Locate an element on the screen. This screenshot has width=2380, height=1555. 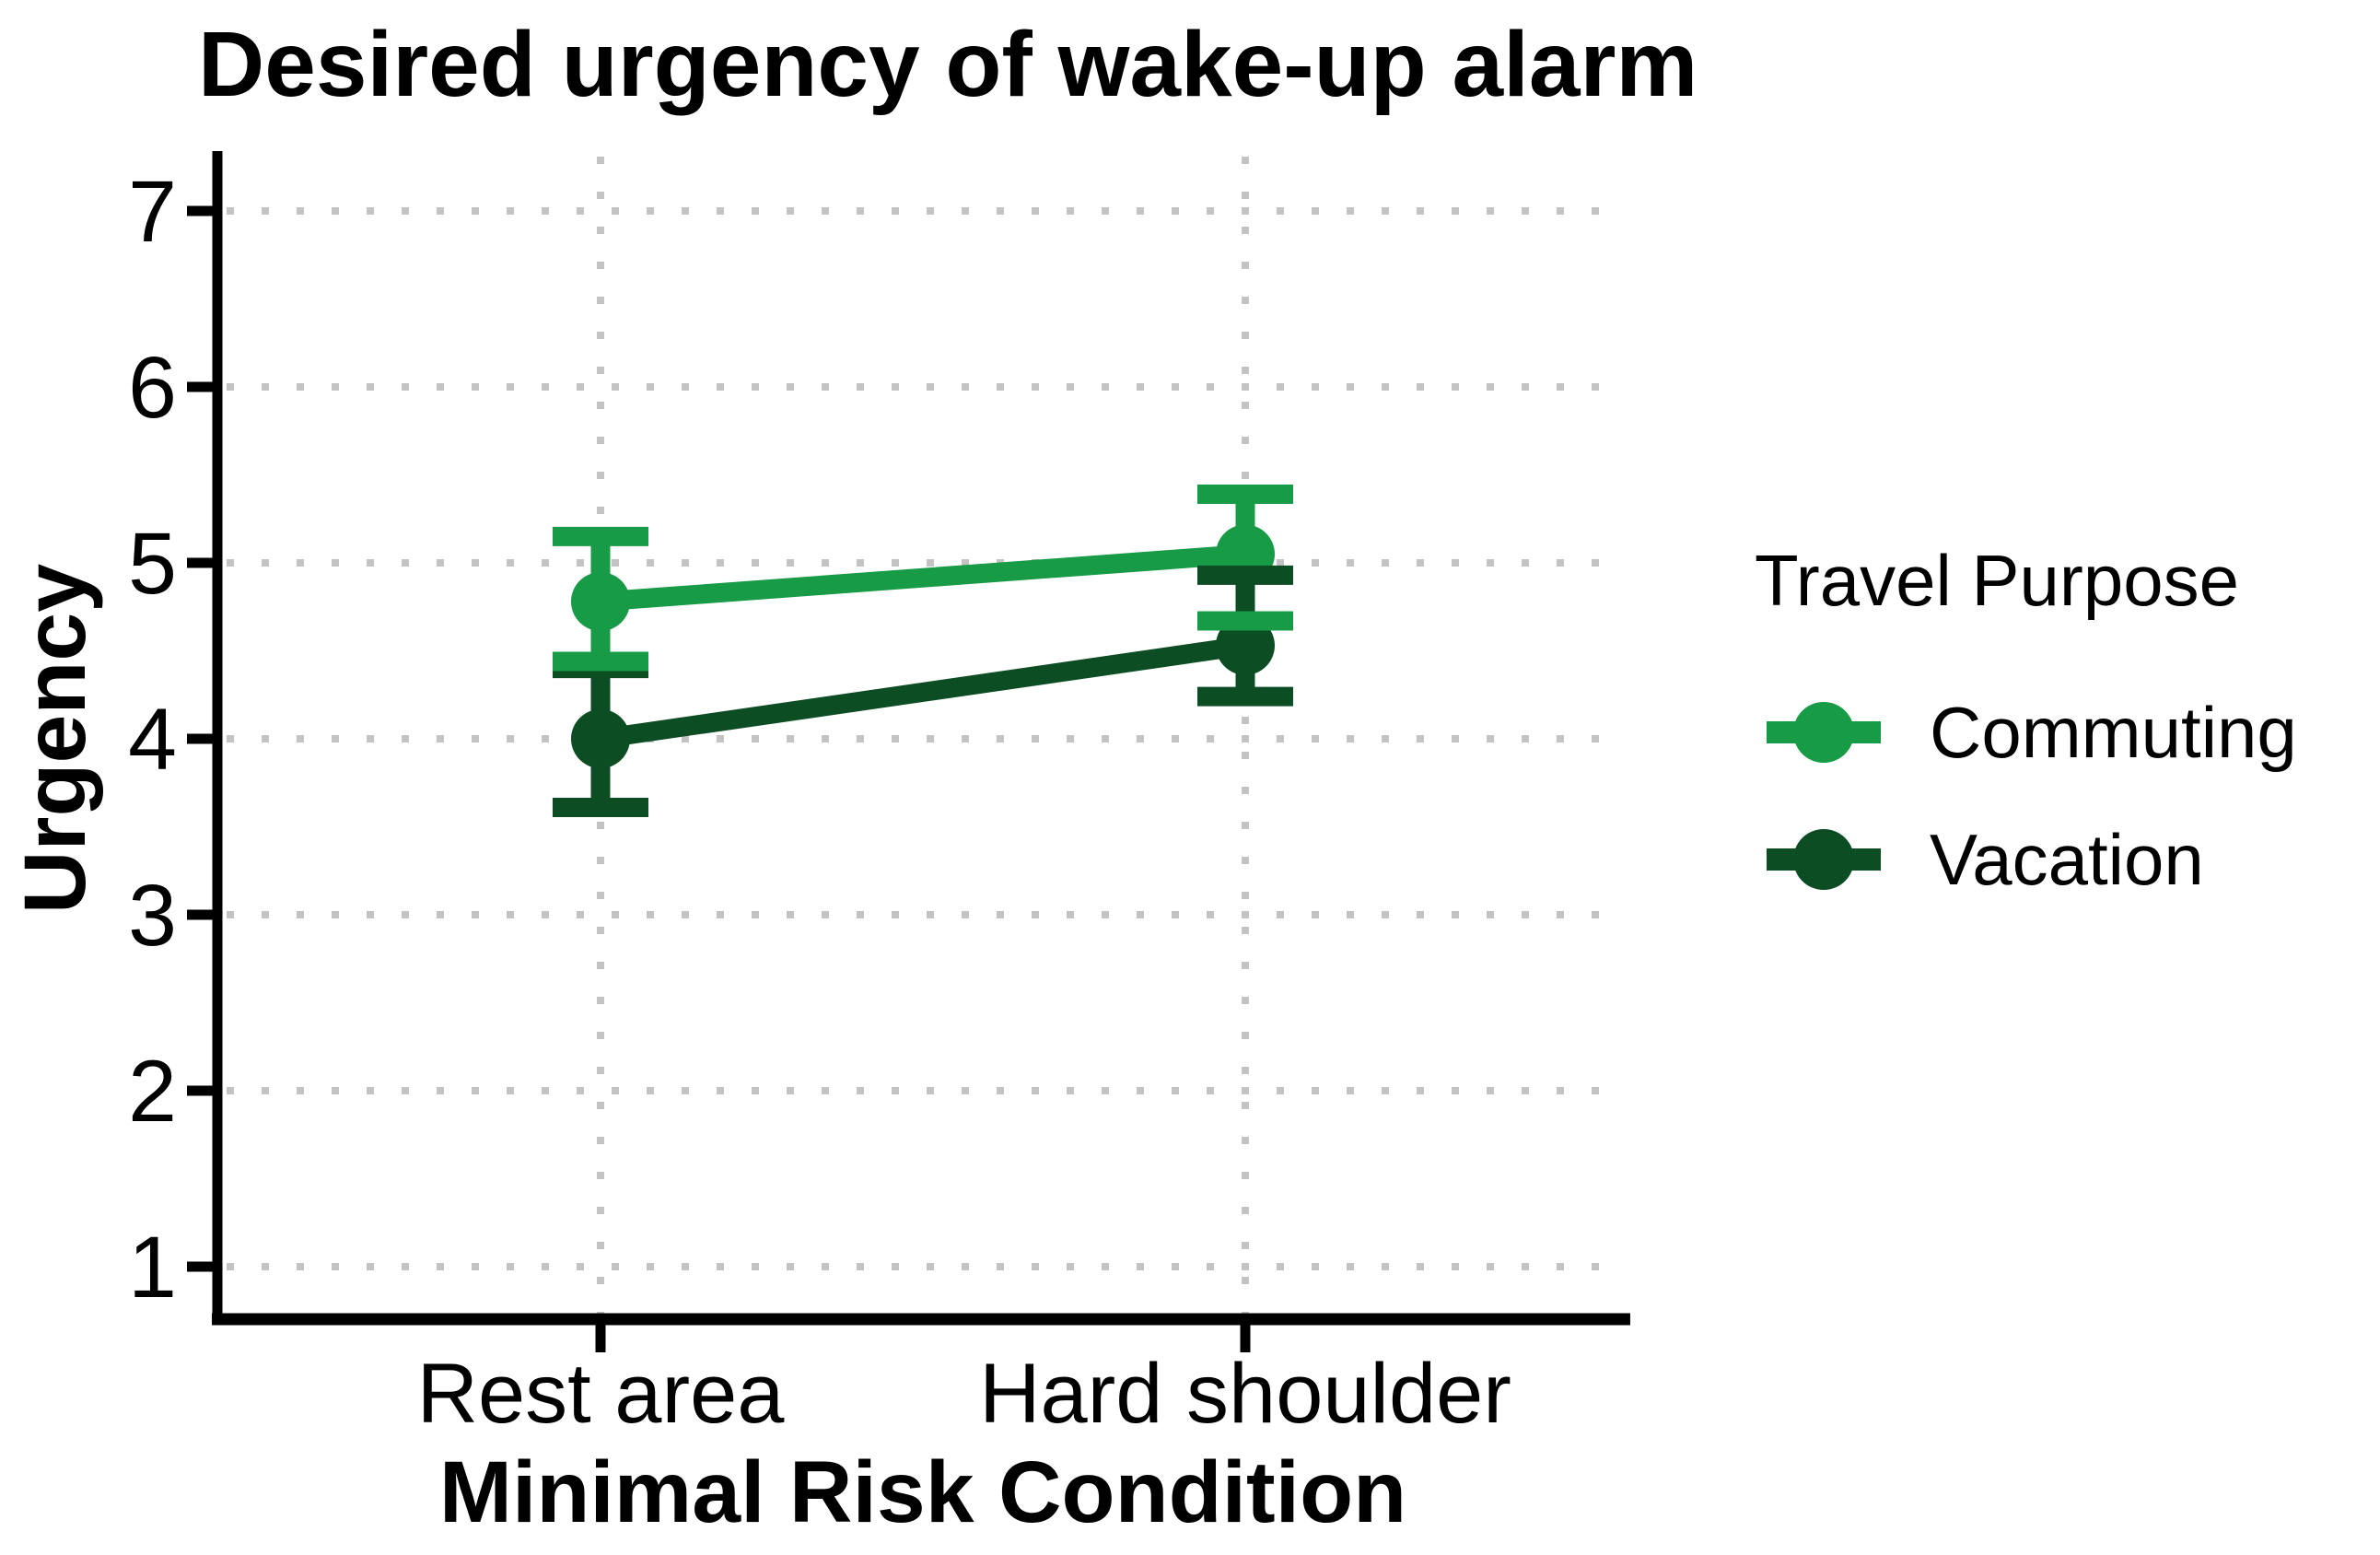
legend-title: Travel Purpose is located at coordinates (1997, 580).